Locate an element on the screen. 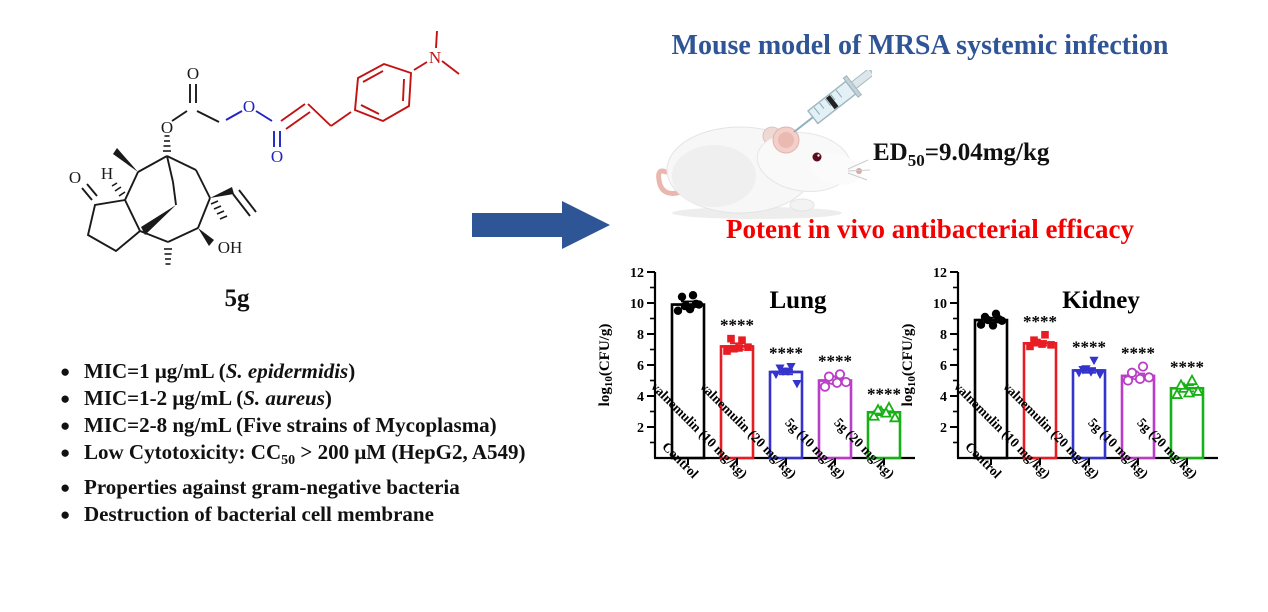 This screenshot has width=1268, height=612. bar-5g-20-mg-kg is located at coordinates (1187, 423).